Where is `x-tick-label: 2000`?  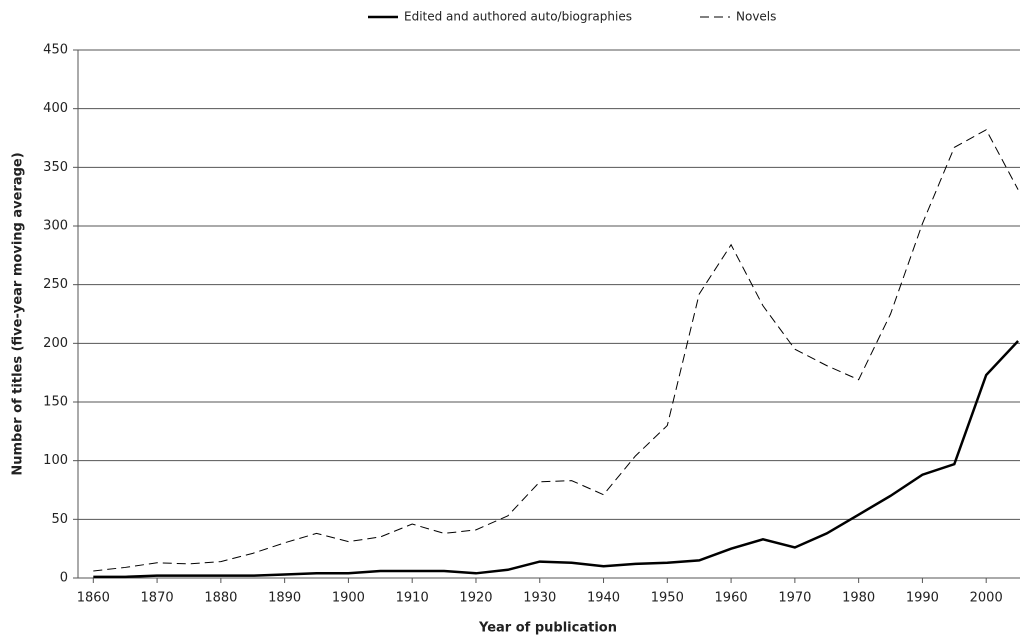 x-tick-label: 2000 is located at coordinates (986, 598).